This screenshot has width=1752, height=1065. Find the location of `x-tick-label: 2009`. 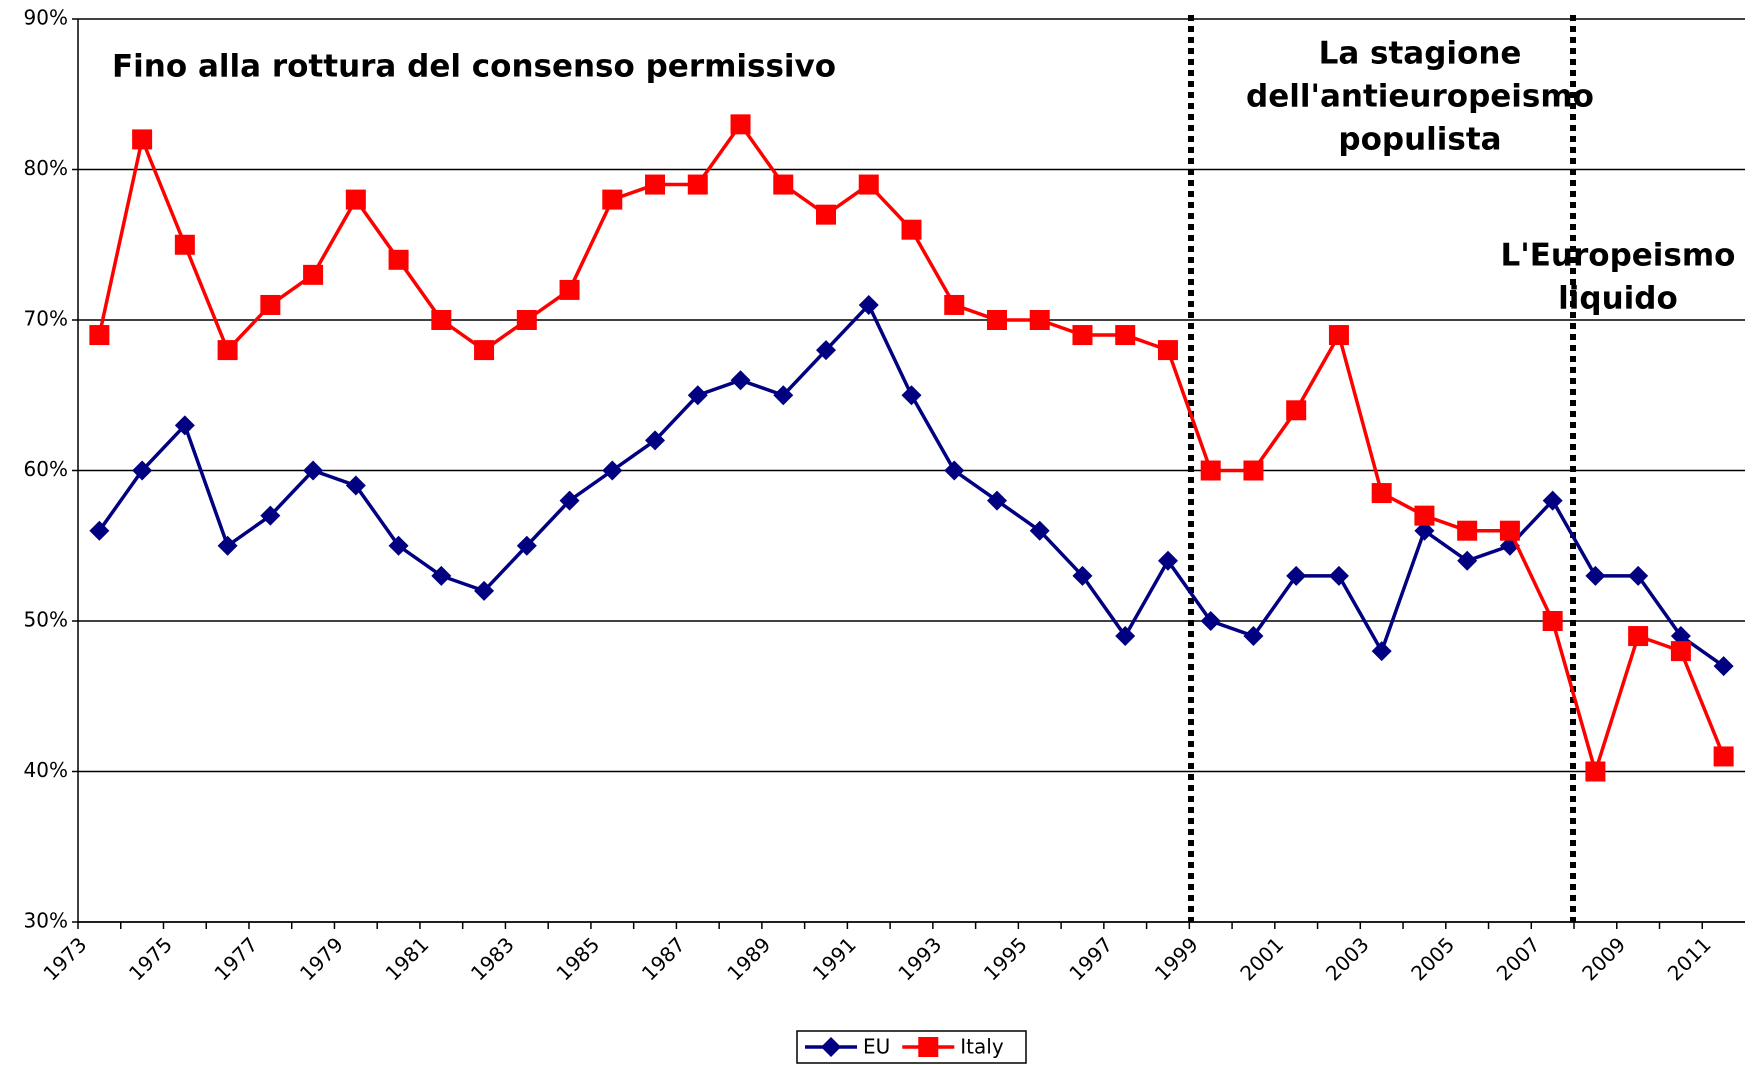

x-tick-label: 2009 is located at coordinates (1603, 958).